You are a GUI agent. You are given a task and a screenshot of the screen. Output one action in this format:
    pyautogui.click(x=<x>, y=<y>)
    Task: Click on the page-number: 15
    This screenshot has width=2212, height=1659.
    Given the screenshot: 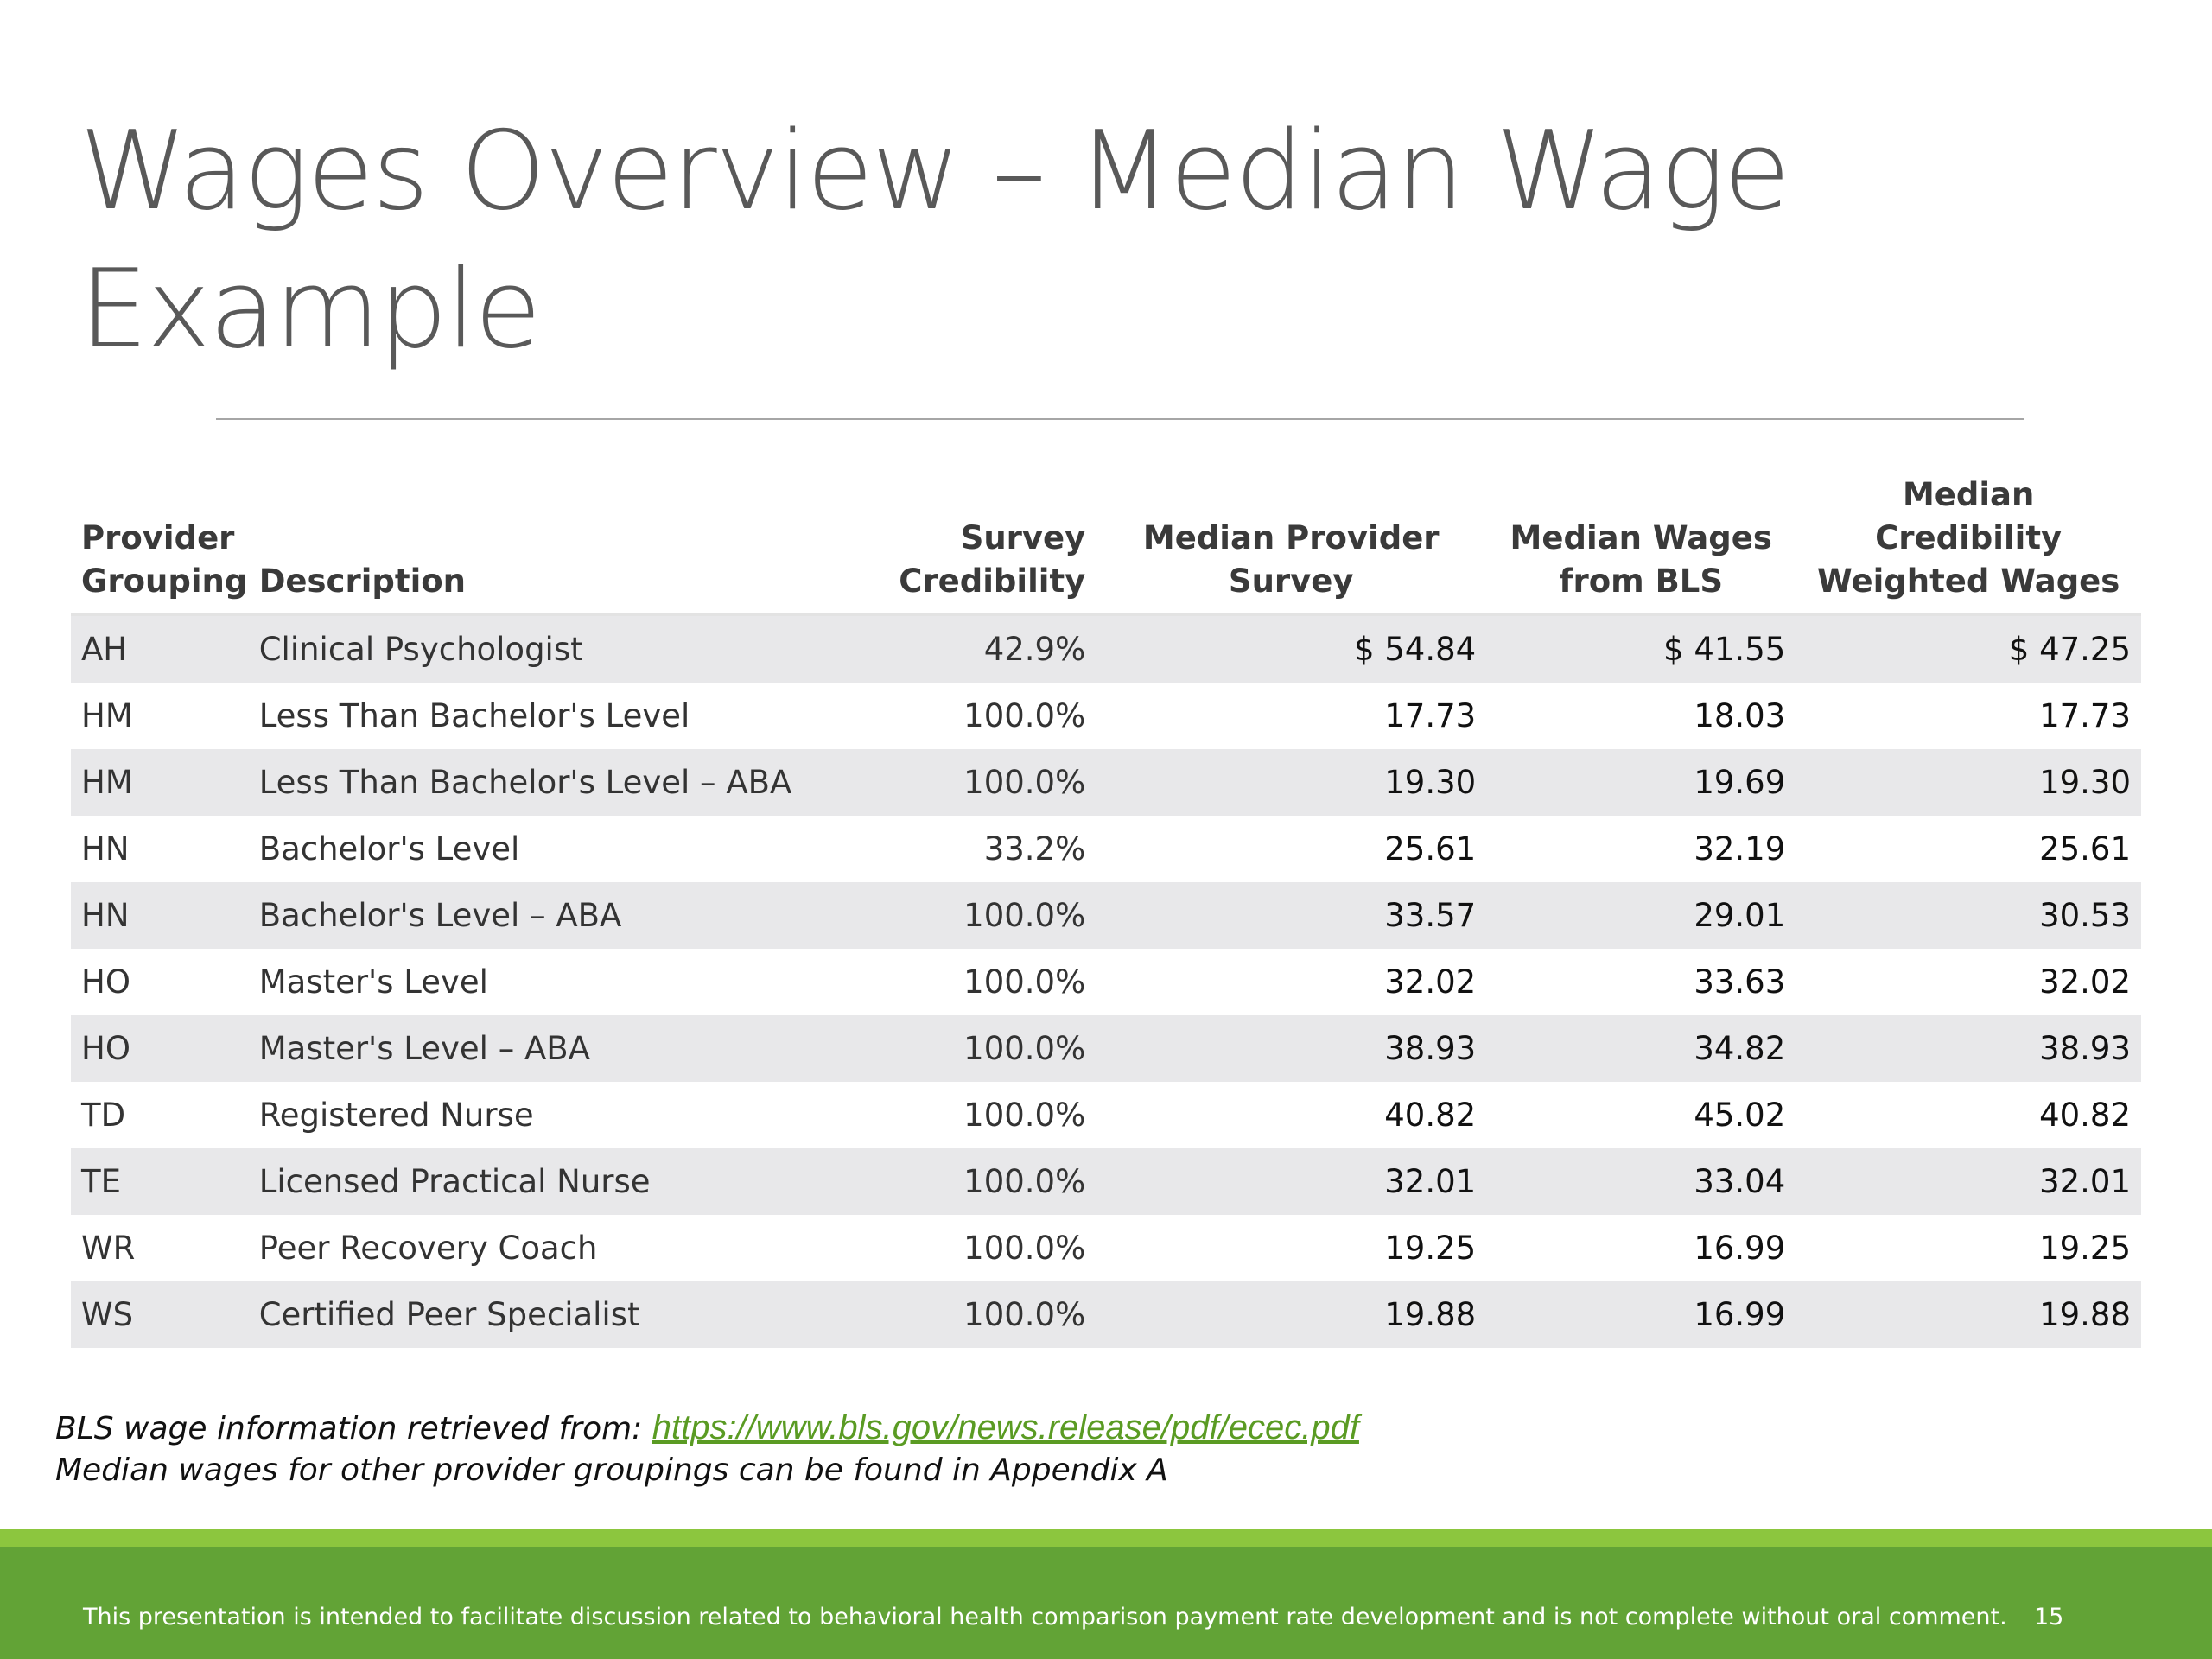 What is the action you would take?
    pyautogui.click(x=2049, y=1617)
    